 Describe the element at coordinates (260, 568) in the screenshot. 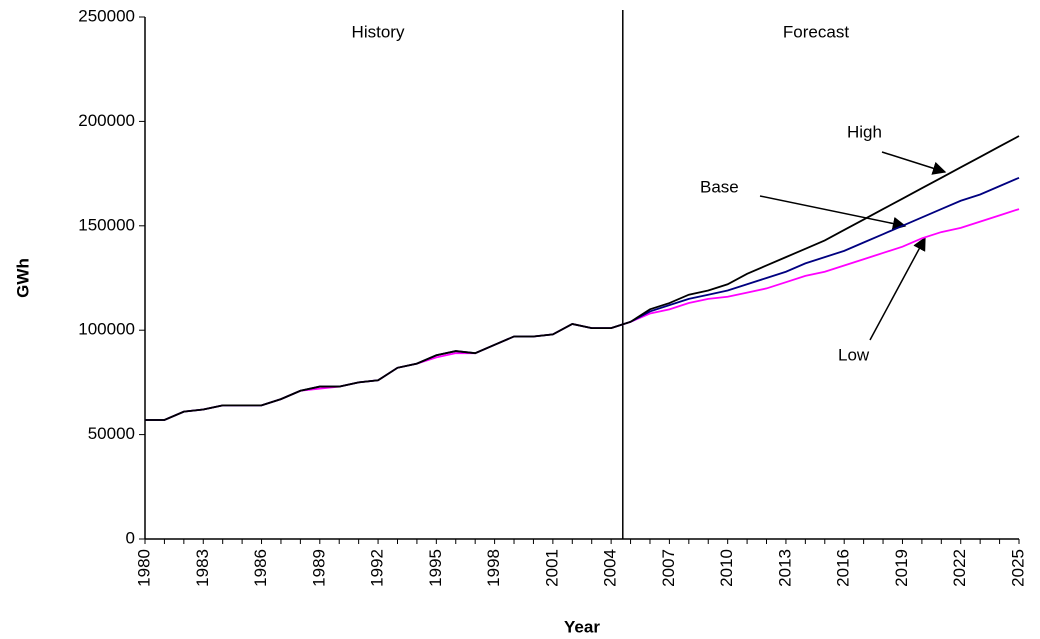

I see `x-tick-label: 1986` at that location.